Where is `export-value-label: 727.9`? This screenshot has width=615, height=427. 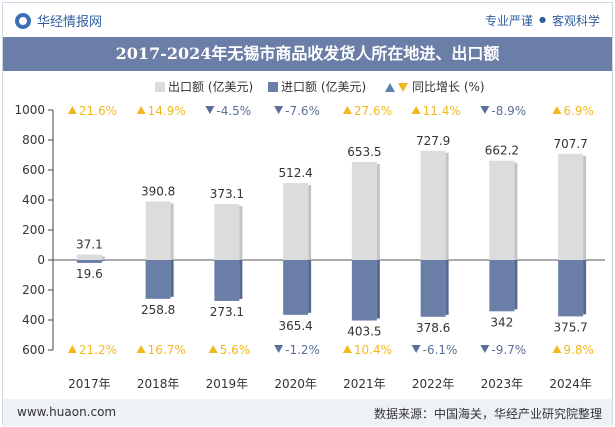
export-value-label: 727.9 is located at coordinates (433, 141).